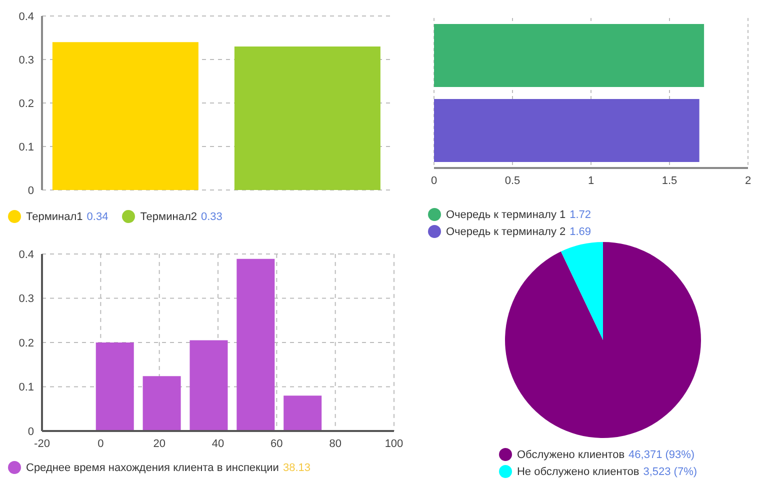 This screenshot has height=481, width=762. Describe the element at coordinates (276, 444) in the screenshot. I see `x-tick-label: 60` at that location.